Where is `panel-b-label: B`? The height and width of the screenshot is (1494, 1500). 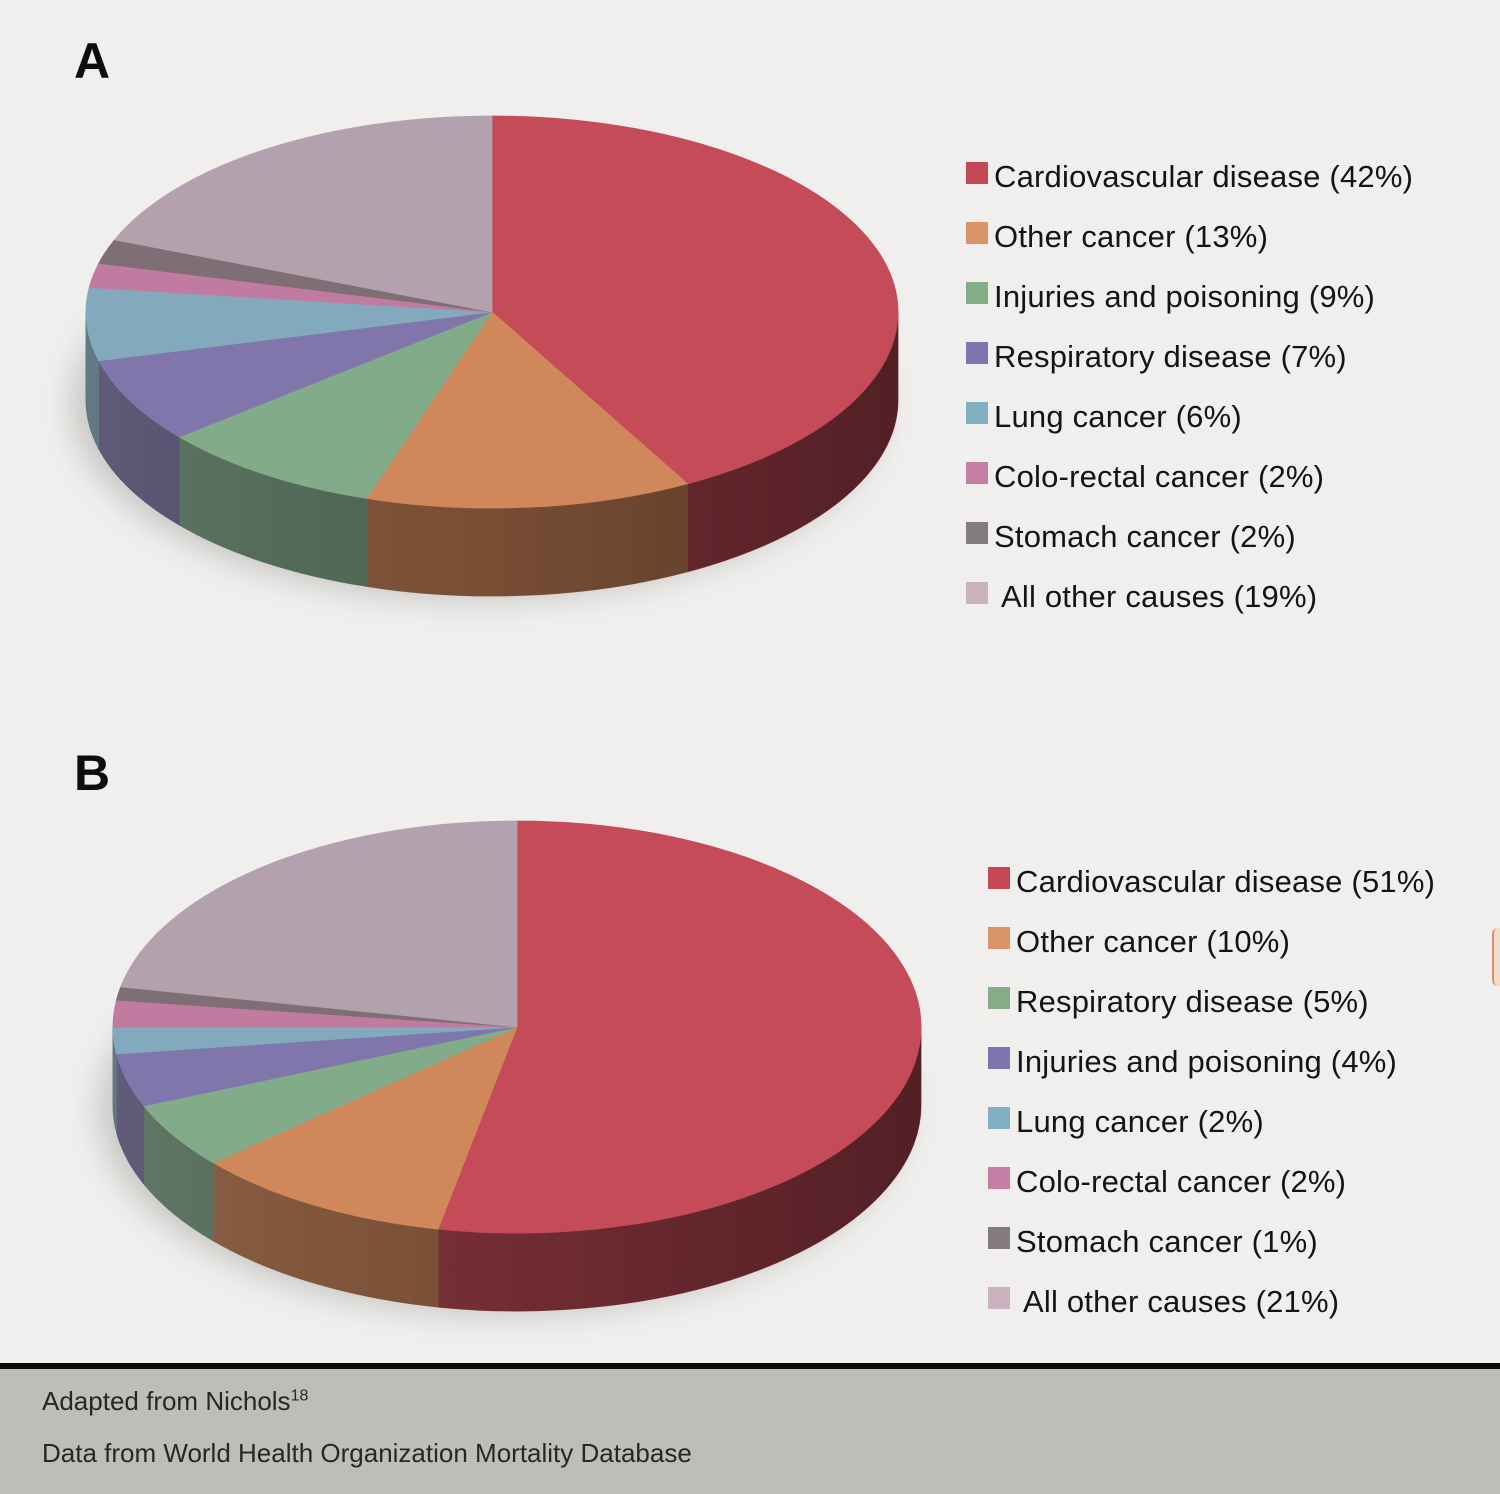
panel-b-label: B is located at coordinates (92, 773).